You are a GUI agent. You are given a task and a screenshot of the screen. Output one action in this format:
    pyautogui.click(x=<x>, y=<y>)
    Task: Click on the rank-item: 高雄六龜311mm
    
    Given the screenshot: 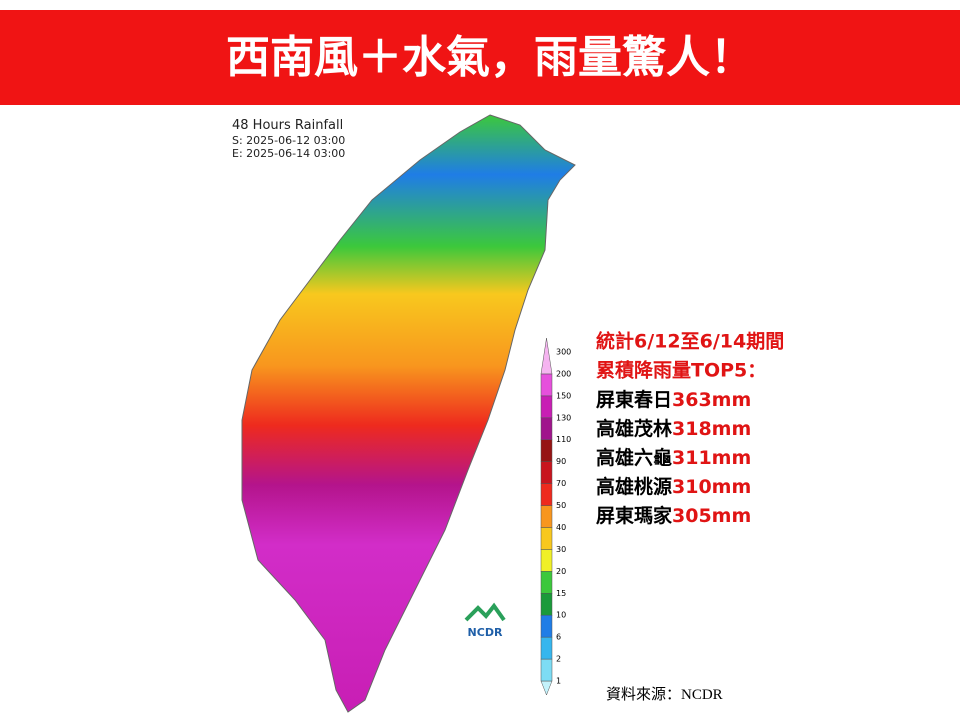 What is the action you would take?
    pyautogui.click(x=673, y=457)
    